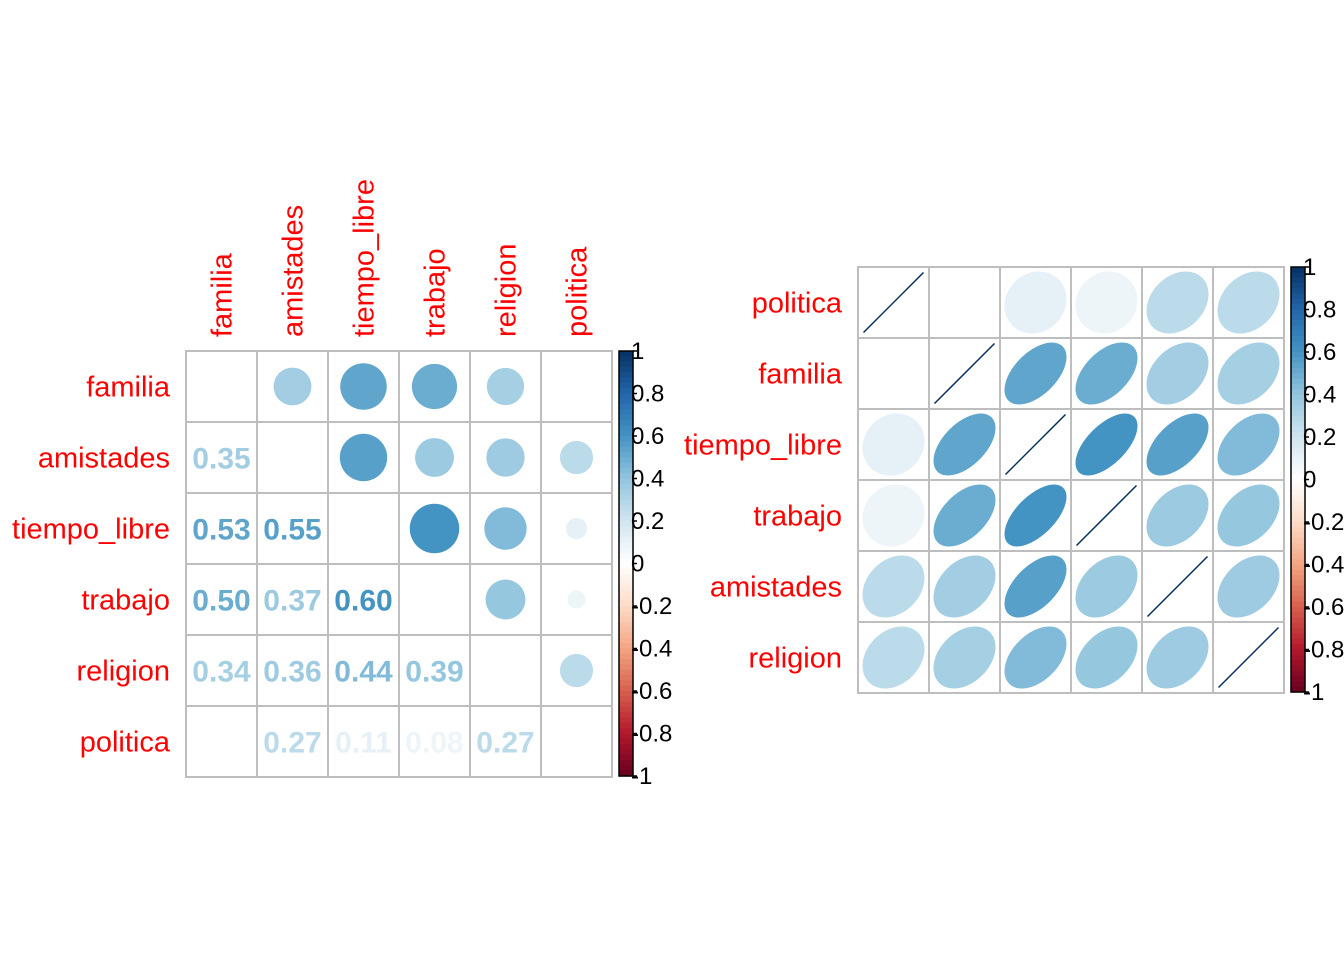 The width and height of the screenshot is (1344, 960). What do you see at coordinates (292, 743) in the screenshot?
I see `left-value-politica-amistades: 0.27` at bounding box center [292, 743].